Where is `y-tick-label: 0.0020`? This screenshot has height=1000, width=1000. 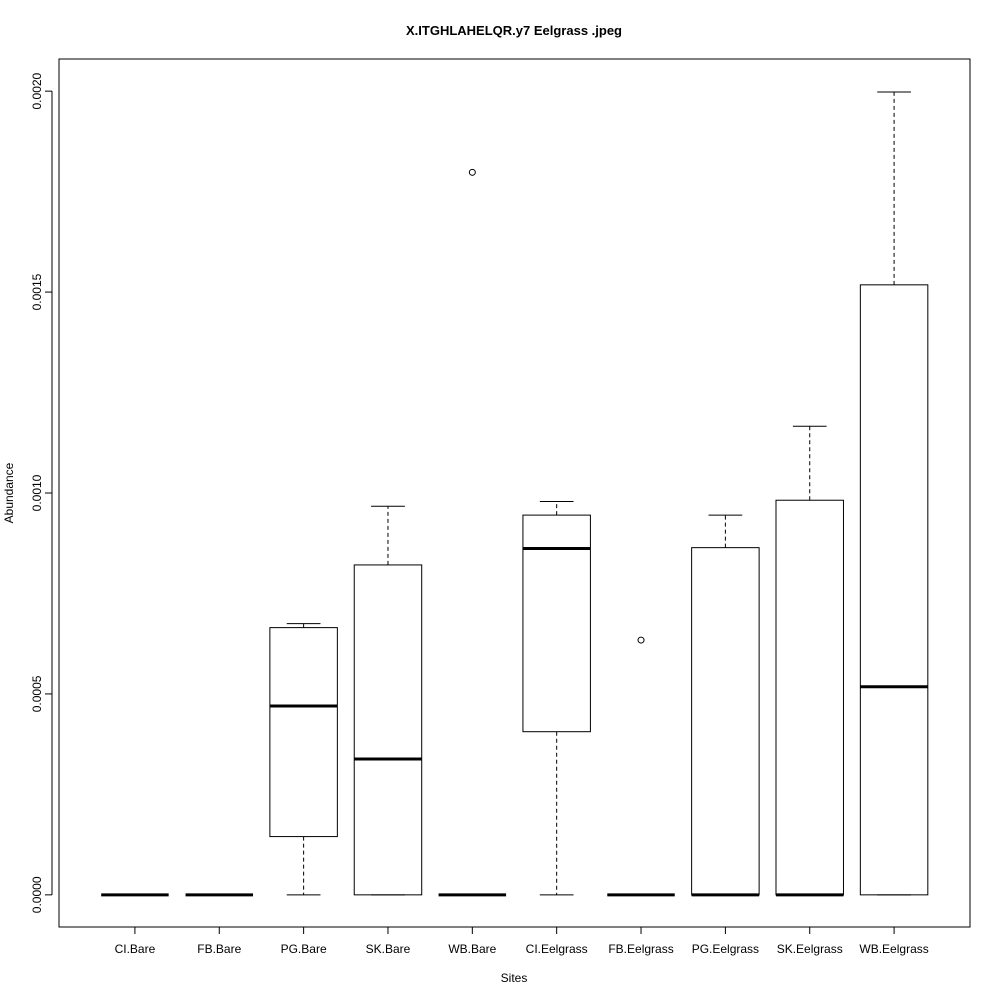 y-tick-label: 0.0020 is located at coordinates (37, 90).